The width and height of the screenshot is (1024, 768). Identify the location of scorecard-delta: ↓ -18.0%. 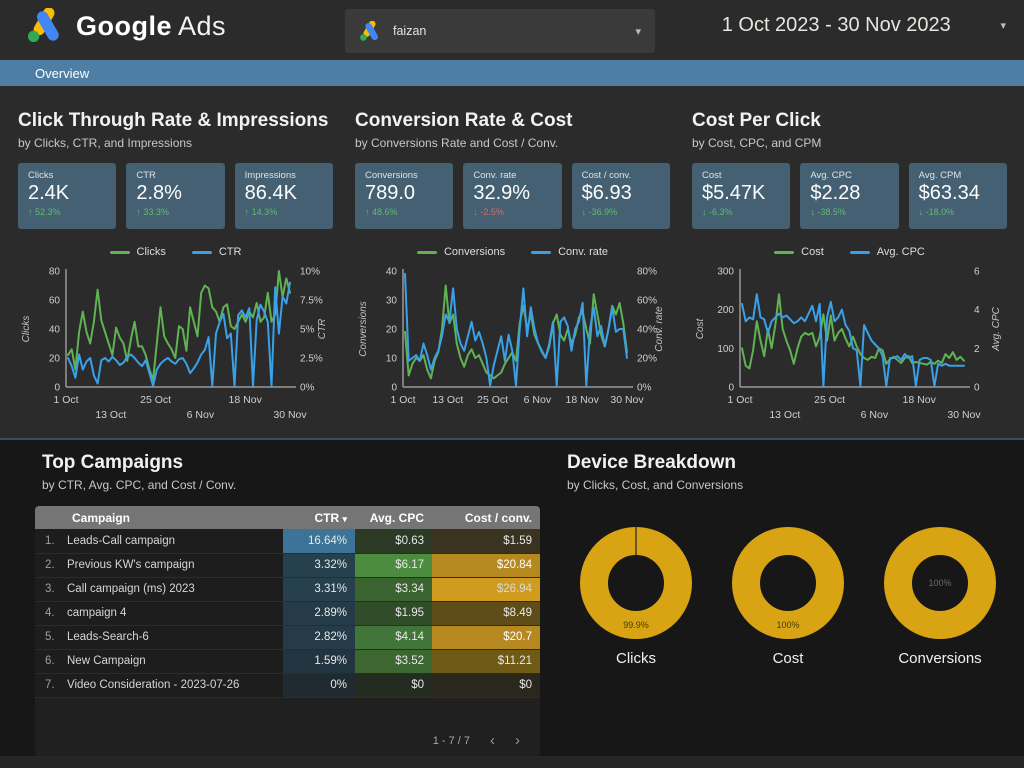
(958, 212).